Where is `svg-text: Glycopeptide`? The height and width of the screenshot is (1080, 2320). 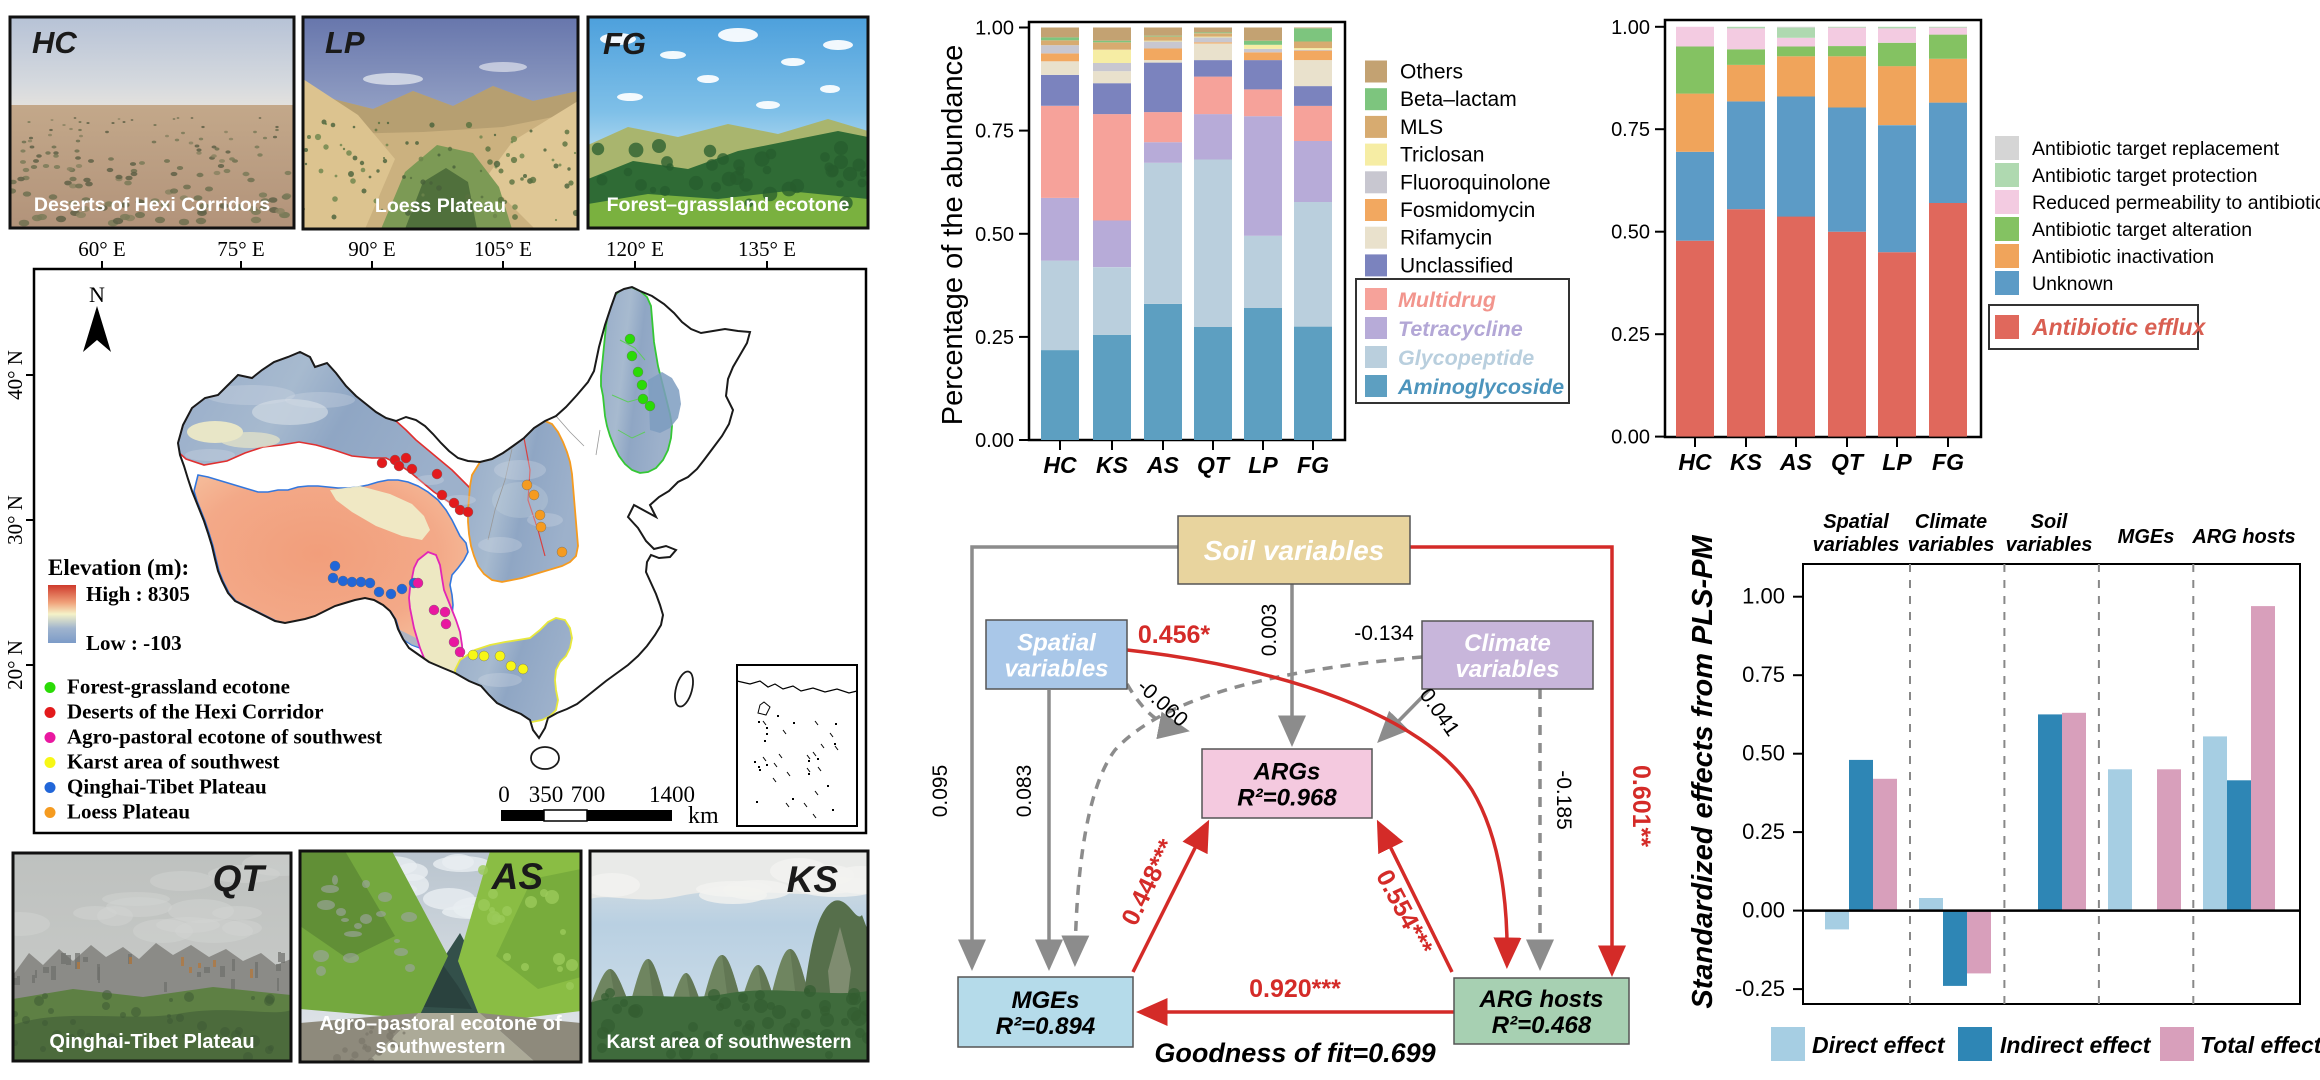
svg-text: Glycopeptide is located at coordinates (1466, 358).